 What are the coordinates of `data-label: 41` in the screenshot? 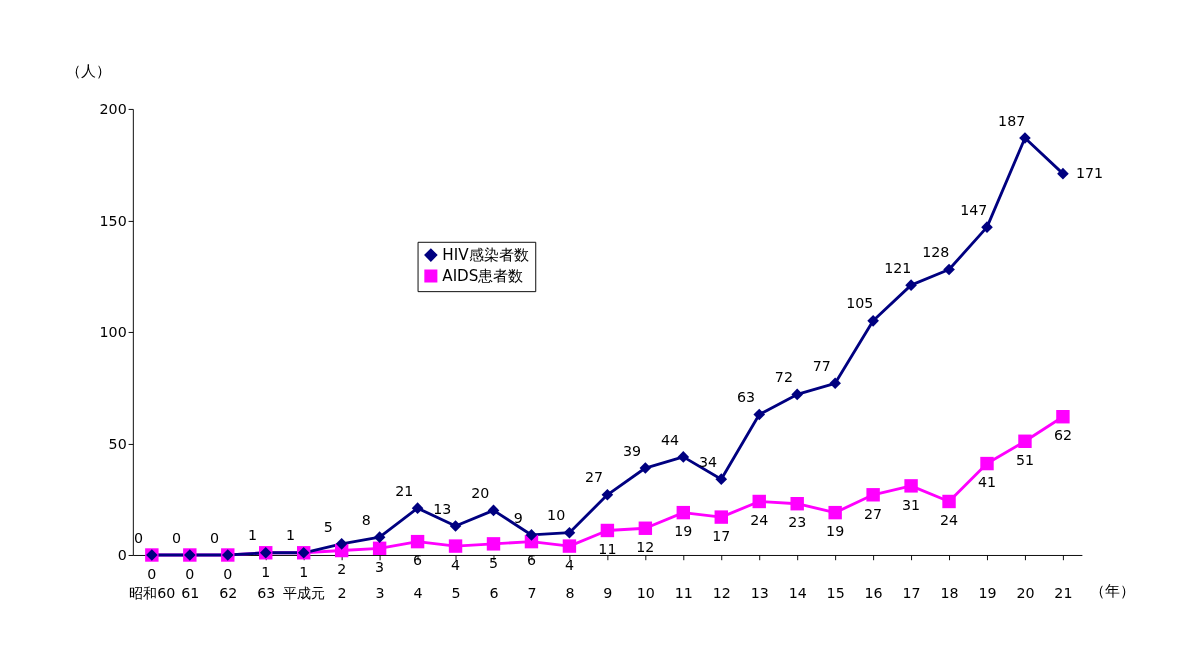 It's located at (987, 482).